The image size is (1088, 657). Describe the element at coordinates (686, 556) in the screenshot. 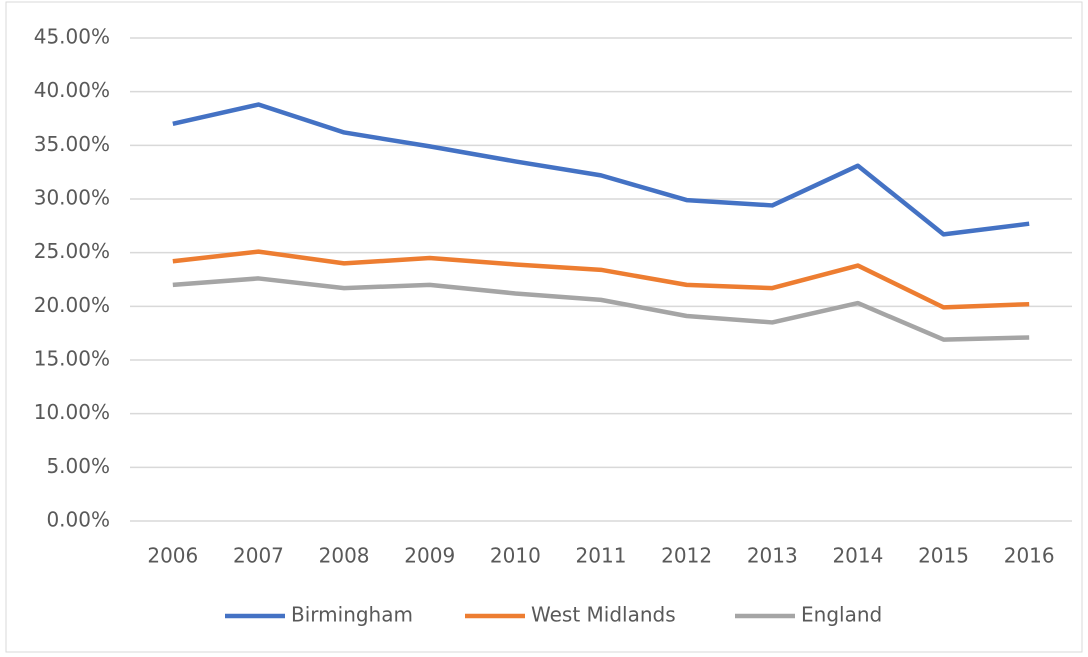

I see `x-tick-label: 2012` at that location.